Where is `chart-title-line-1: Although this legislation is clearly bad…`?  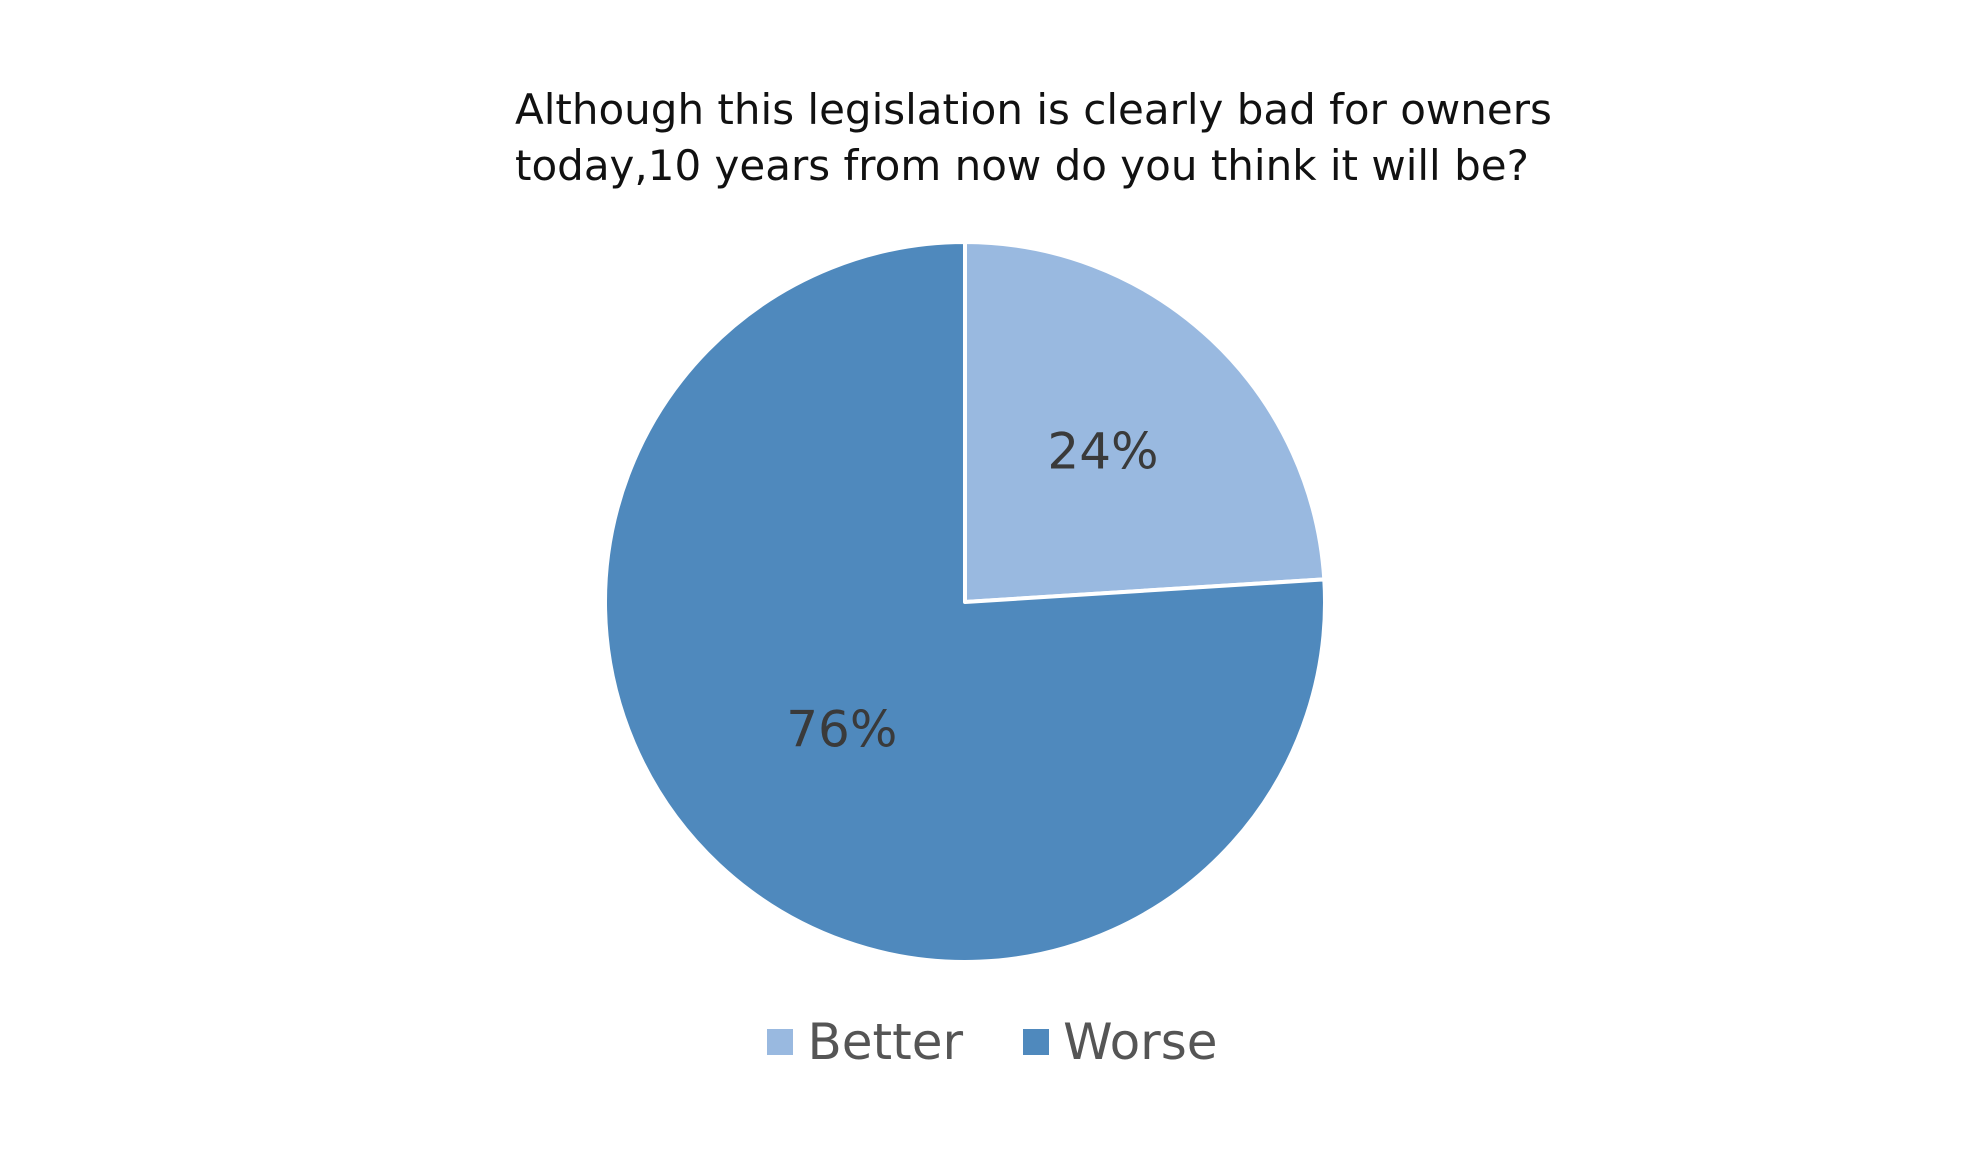 chart-title-line-1: Although this legislation is clearly bad… is located at coordinates (1033, 109).